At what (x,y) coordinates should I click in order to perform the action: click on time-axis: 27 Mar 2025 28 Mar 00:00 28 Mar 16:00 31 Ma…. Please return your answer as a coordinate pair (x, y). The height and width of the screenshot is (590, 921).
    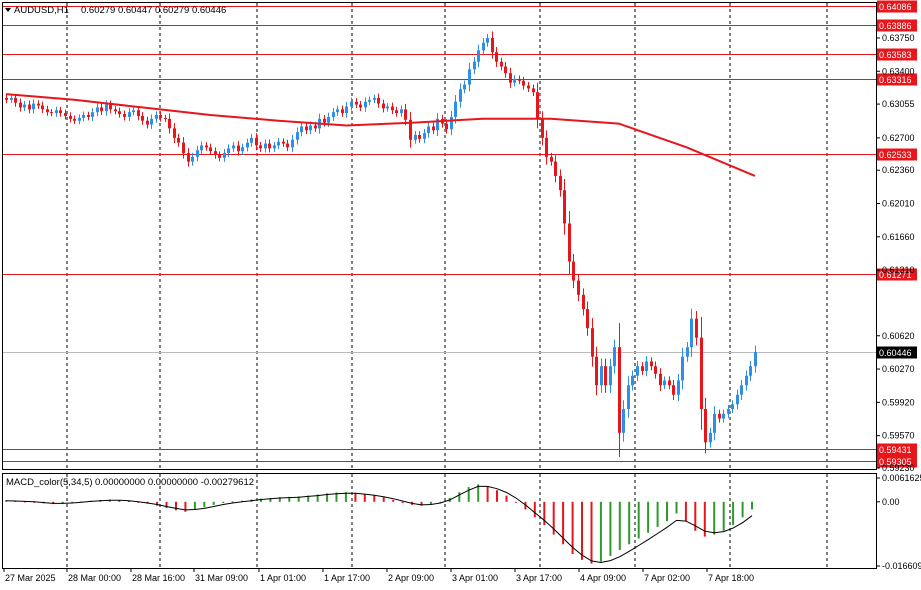
    Looking at the image, I should click on (378, 575).